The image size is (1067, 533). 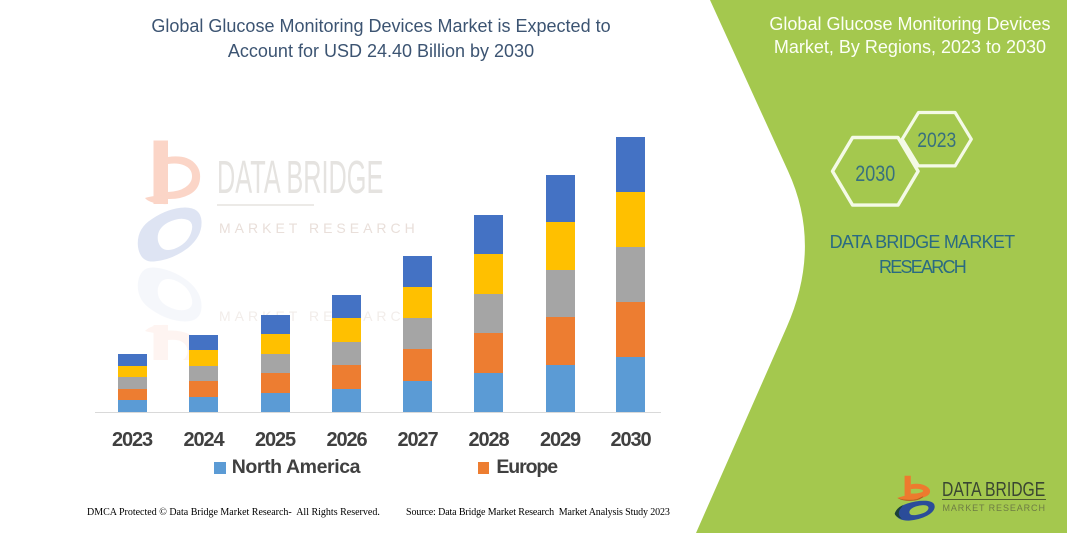 What do you see at coordinates (936, 140) in the screenshot?
I see `svg-text: 2023` at bounding box center [936, 140].